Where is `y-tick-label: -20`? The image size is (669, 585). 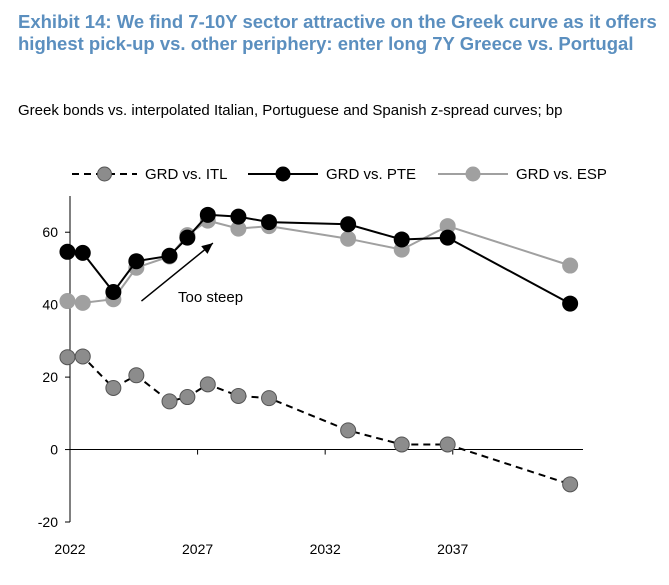
y-tick-label: -20 is located at coordinates (48, 522).